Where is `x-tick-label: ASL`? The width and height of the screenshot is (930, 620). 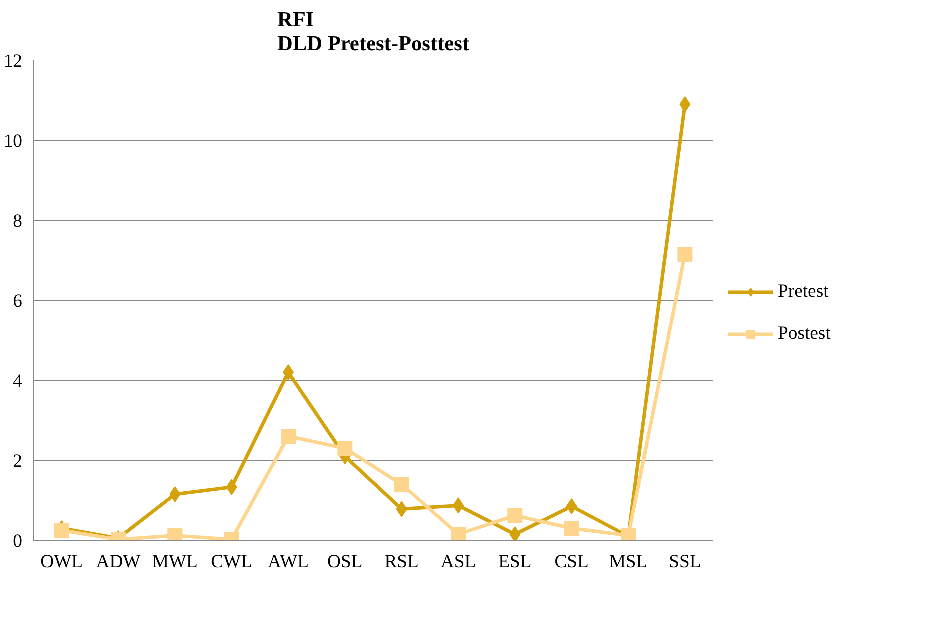
x-tick-label: ASL is located at coordinates (458, 562).